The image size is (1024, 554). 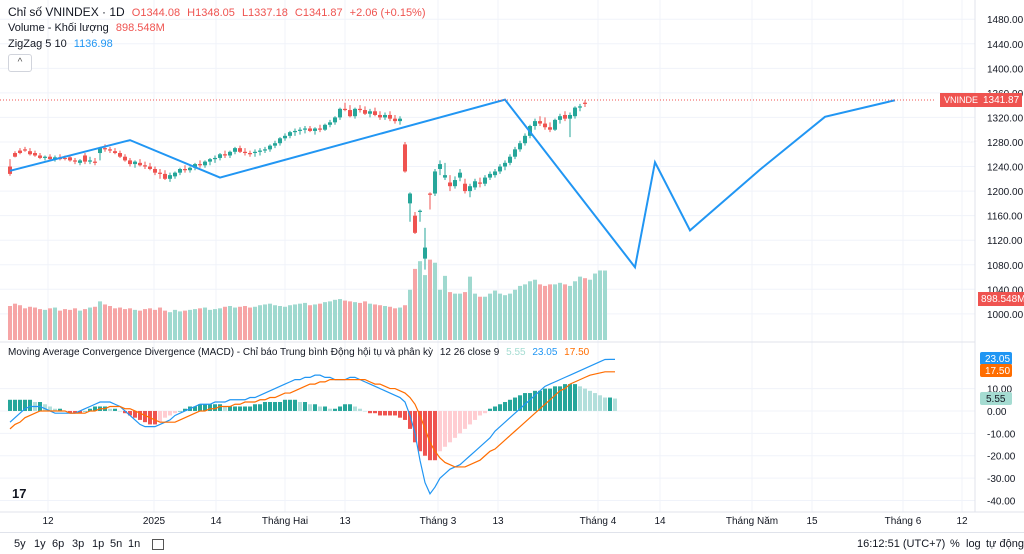 What do you see at coordinates (78, 544) in the screenshot?
I see `range-3m: 3p` at bounding box center [78, 544].